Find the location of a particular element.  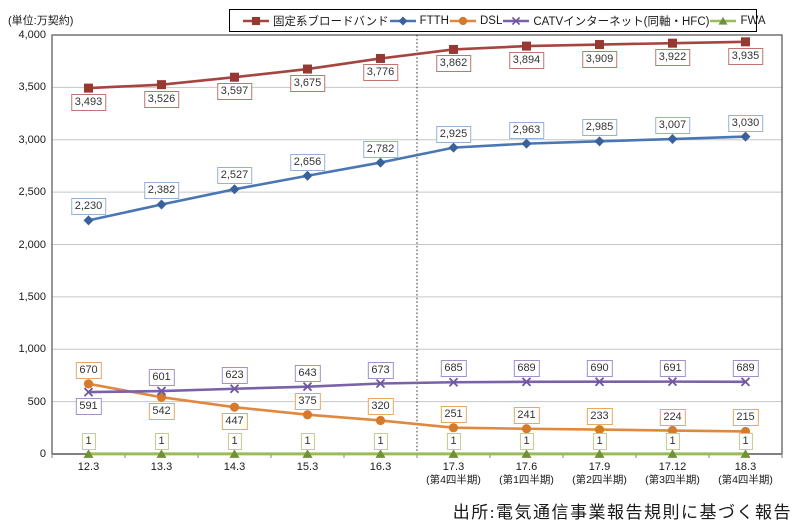

chart-legend: 固定系ブロードバンド FTTH DSL CATVインターネット(同軸・HFC) FWA is located at coordinates (497, 20).